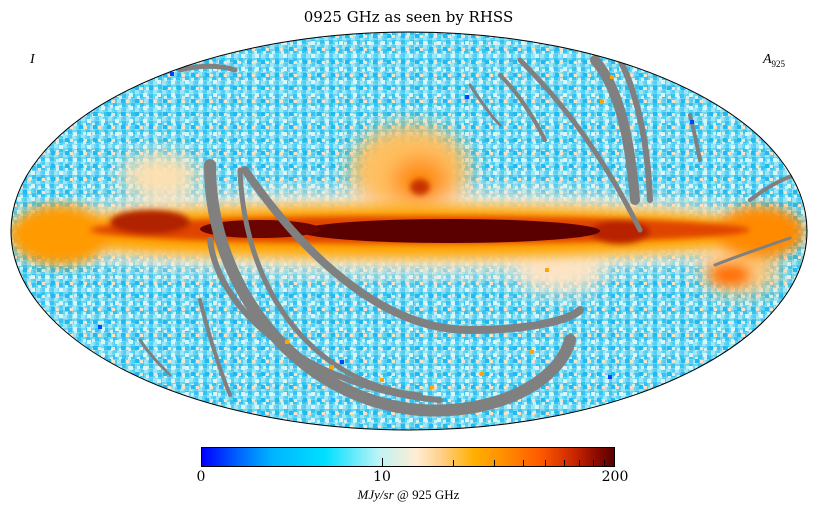 The height and width of the screenshot is (514, 817). What do you see at coordinates (778, 63) in the screenshot?
I see `component-label-sub: 925` at bounding box center [778, 63].